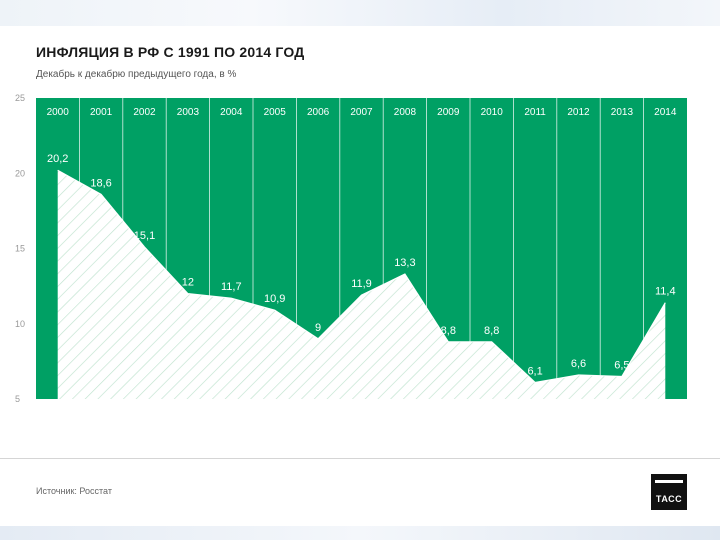  What do you see at coordinates (188, 112) in the screenshot?
I see `year-label-2003: 2003` at bounding box center [188, 112].